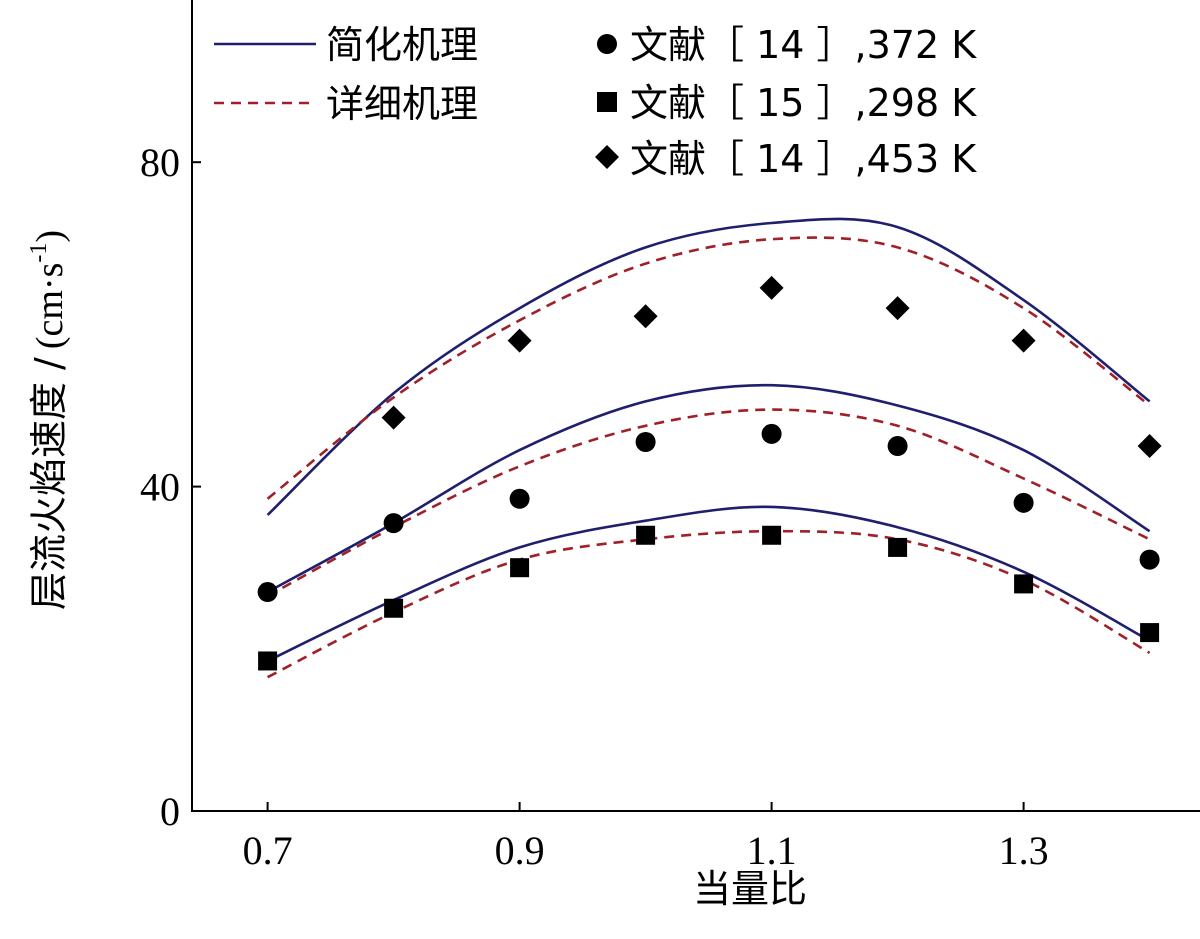 Image resolution: width=1200 pixels, height=939 pixels. I want to click on y-tick-label-0: 0, so click(170, 811).